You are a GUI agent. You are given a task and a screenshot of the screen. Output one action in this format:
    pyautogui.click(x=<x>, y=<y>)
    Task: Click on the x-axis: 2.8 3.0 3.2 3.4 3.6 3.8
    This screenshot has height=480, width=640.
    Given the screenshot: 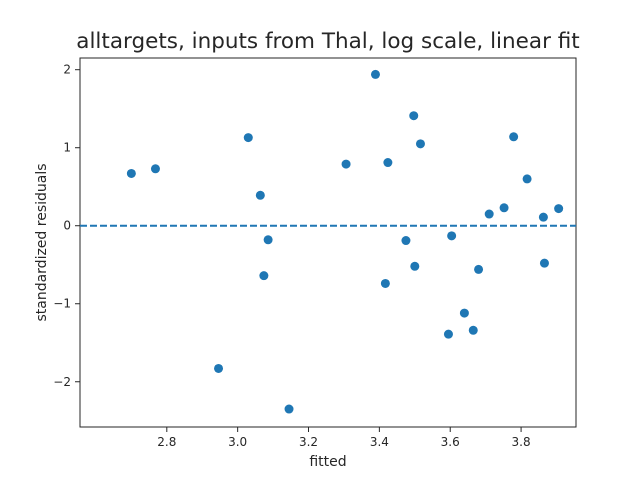 What is the action you would take?
    pyautogui.click(x=344, y=438)
    